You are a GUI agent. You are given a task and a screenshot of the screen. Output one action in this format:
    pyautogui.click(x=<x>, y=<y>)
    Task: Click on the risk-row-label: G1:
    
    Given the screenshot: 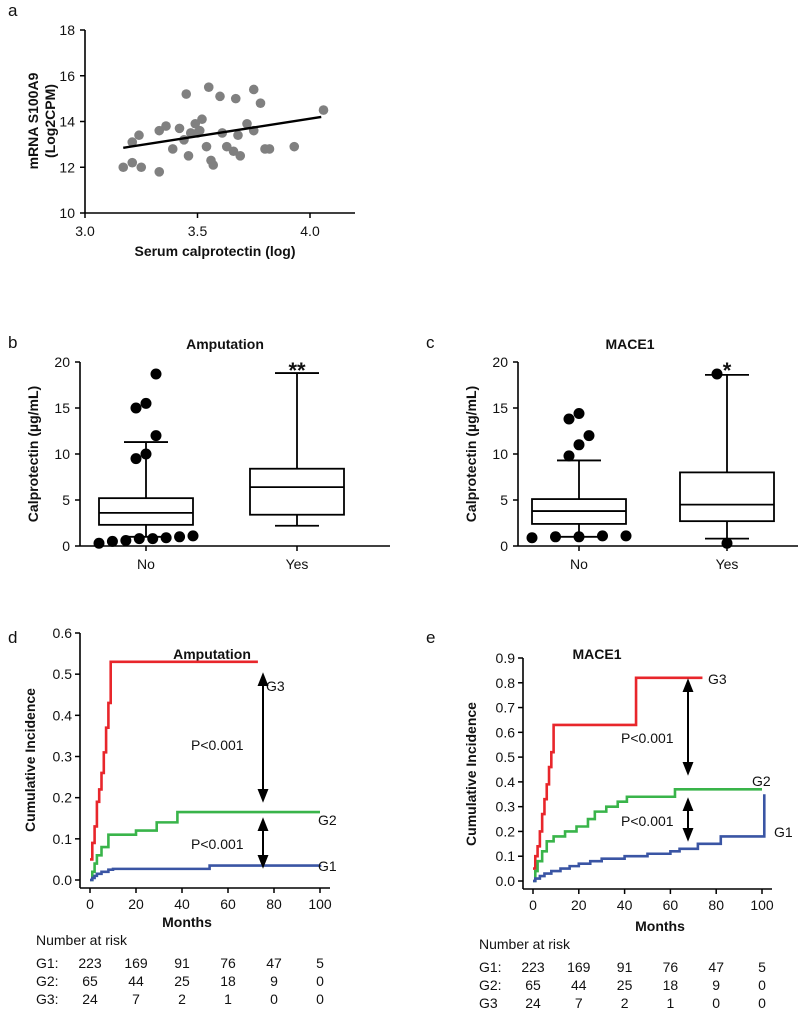 What is the action you would take?
    pyautogui.click(x=490, y=967)
    